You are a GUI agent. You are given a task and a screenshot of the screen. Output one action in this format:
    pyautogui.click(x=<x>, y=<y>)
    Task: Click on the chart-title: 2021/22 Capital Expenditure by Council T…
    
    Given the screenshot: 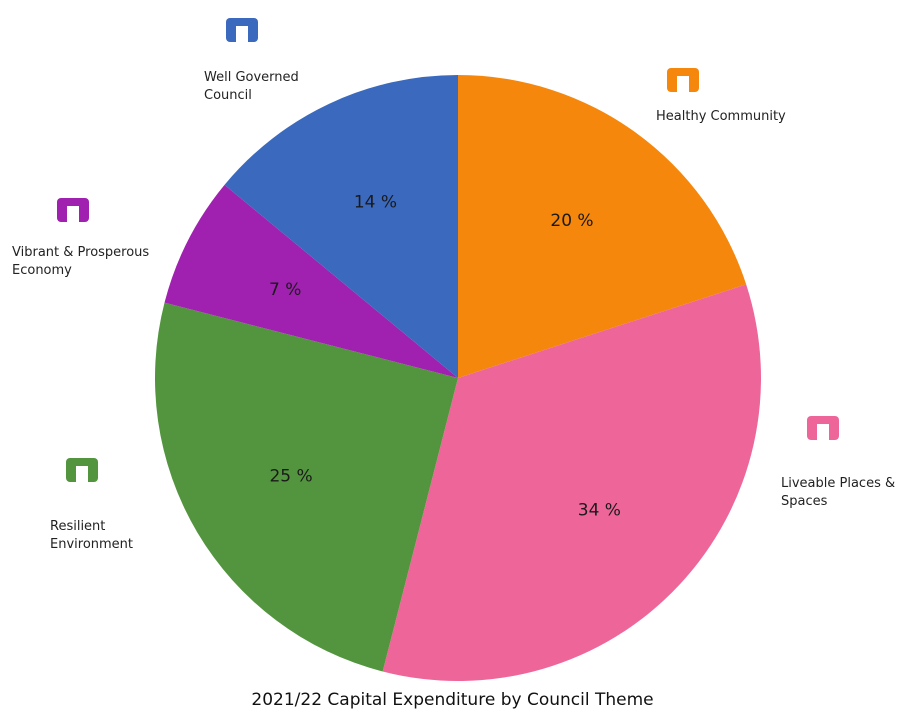 What is the action you would take?
    pyautogui.click(x=452, y=700)
    